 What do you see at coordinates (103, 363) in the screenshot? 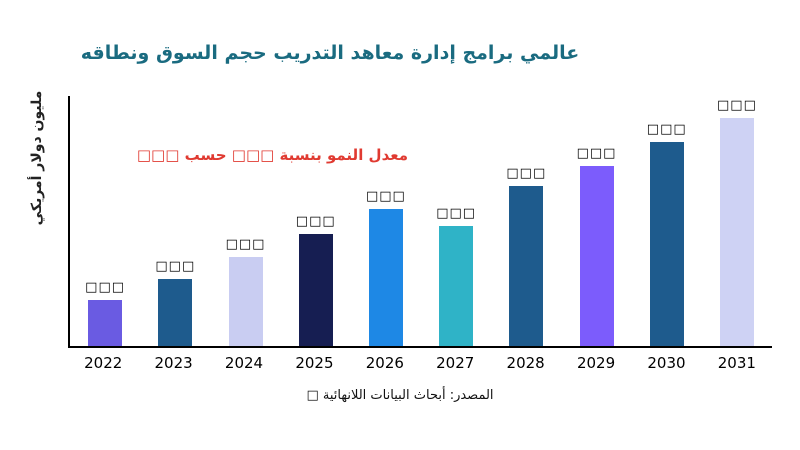
I see `x-tick-label-2022: 2022` at bounding box center [103, 363].